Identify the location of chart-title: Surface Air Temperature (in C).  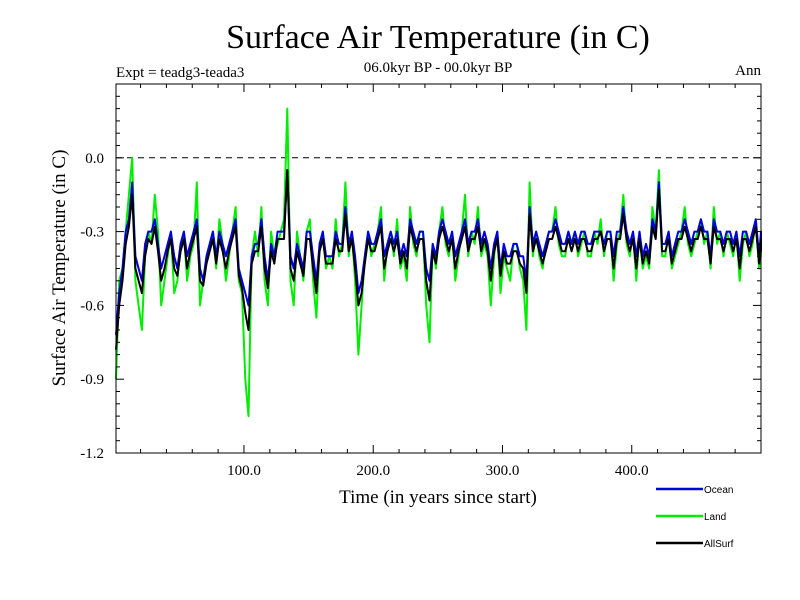
(438, 37).